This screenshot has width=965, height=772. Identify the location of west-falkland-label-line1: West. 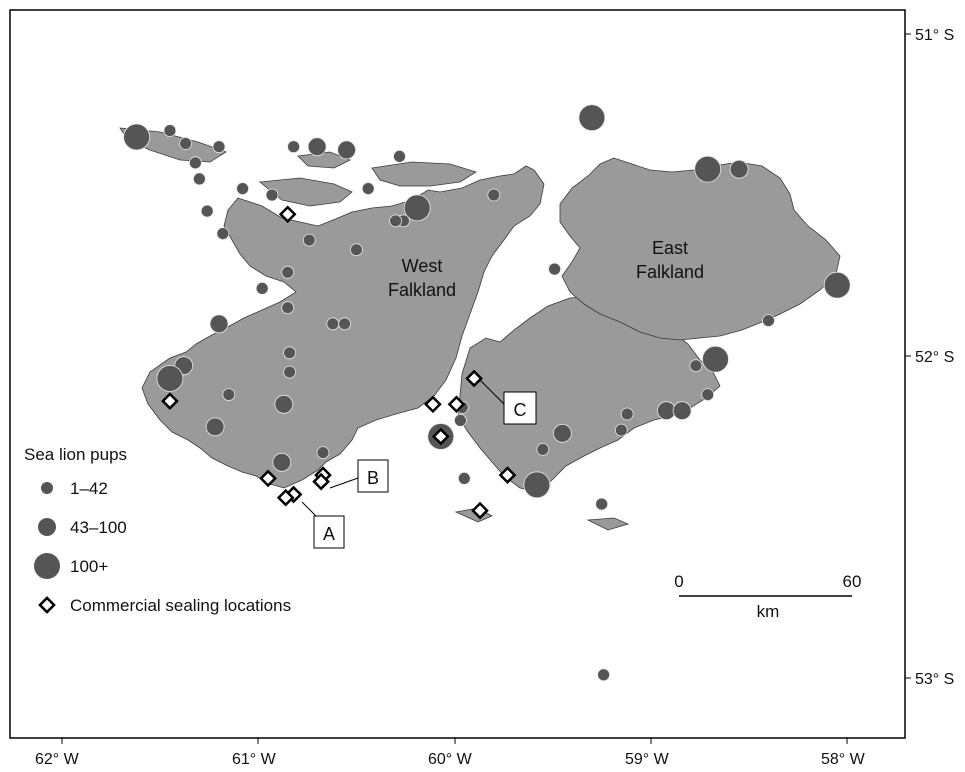
(422, 266).